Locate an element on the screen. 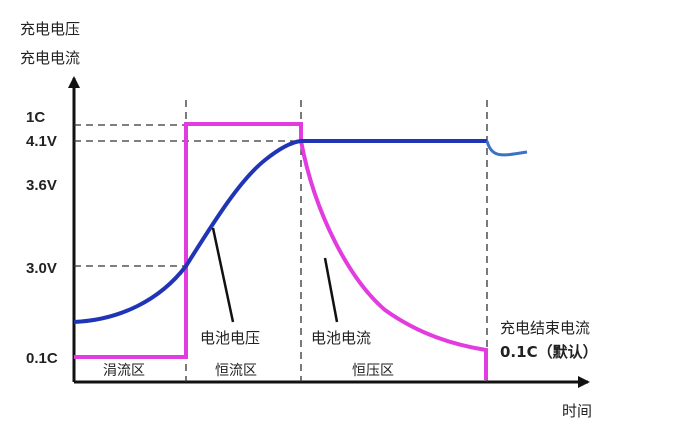 The height and width of the screenshot is (441, 683). end-current-value: 0.1C（默认） is located at coordinates (549, 352).